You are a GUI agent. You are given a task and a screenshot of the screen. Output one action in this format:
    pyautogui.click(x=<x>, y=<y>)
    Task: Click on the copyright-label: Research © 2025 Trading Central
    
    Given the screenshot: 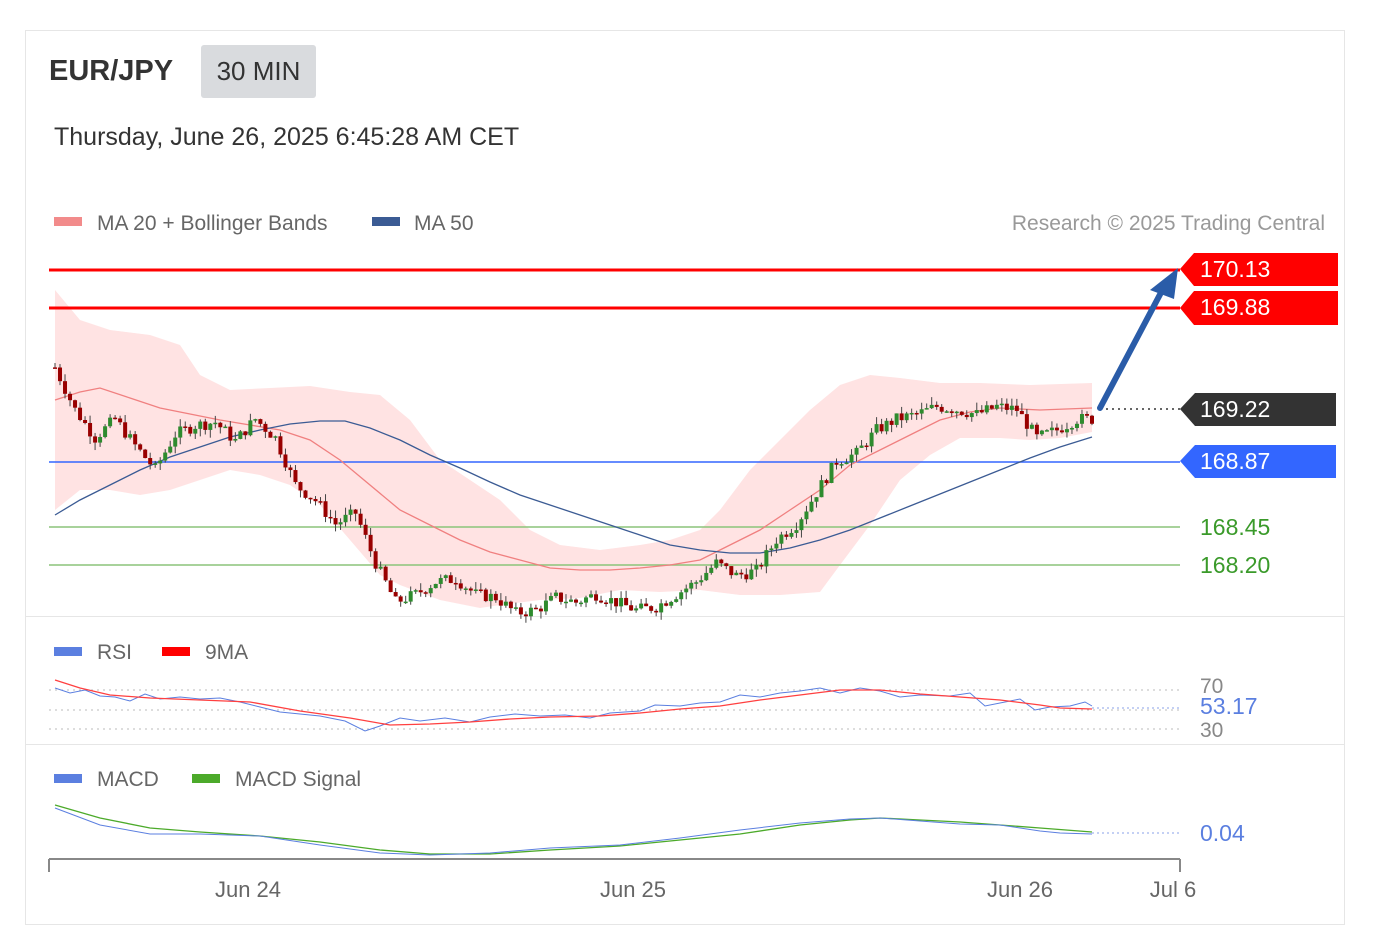 What is the action you would take?
    pyautogui.click(x=1168, y=223)
    